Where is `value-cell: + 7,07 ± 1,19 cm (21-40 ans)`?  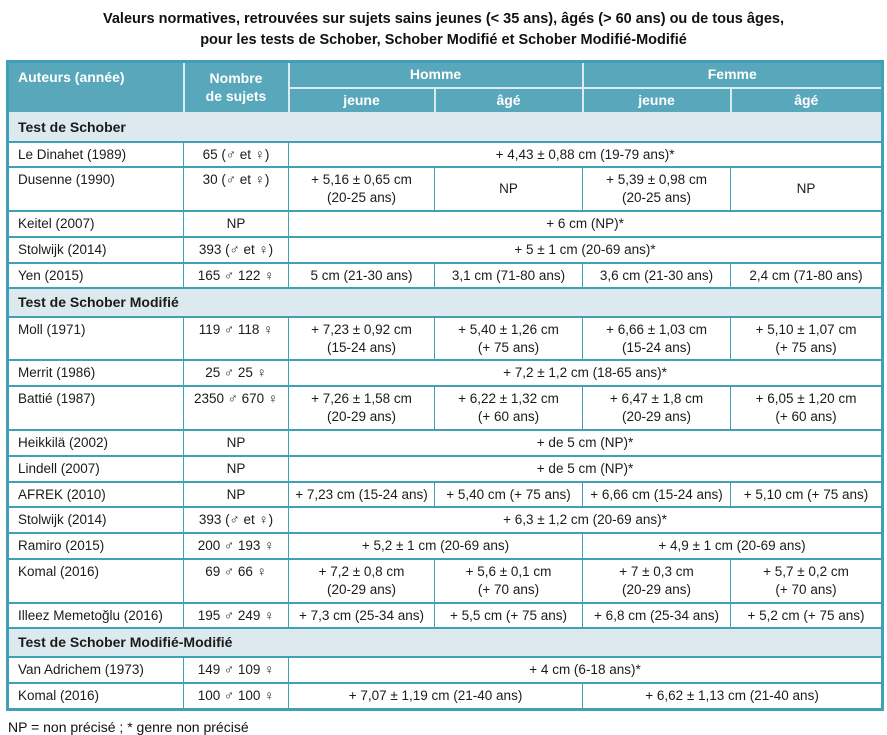 value-cell: + 7,07 ± 1,19 cm (21-40 ans) is located at coordinates (435, 696).